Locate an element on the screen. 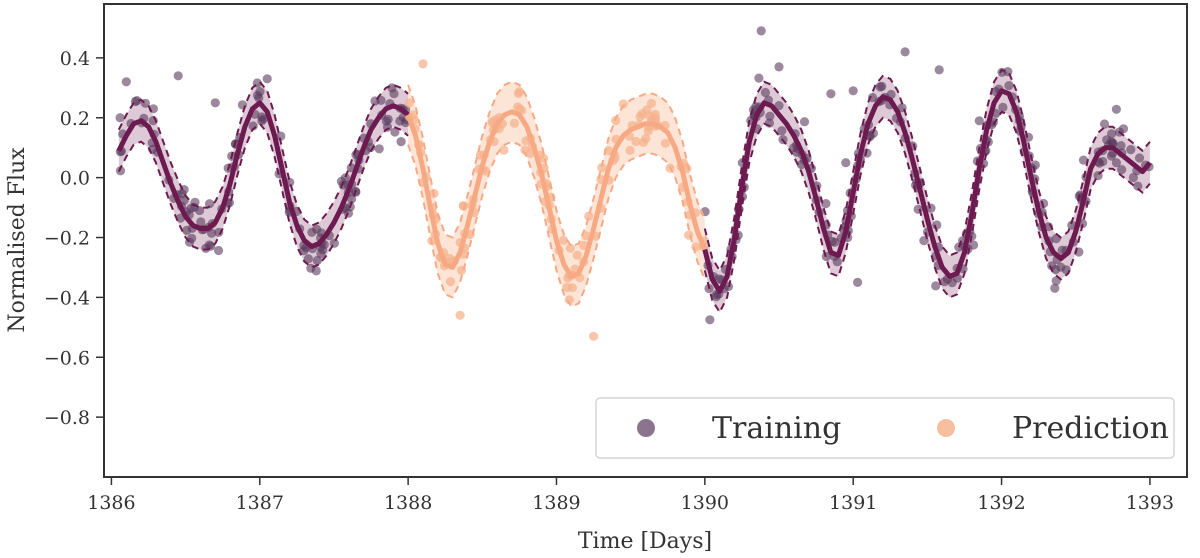  y-tick-label: −0.6 is located at coordinates (67, 358).